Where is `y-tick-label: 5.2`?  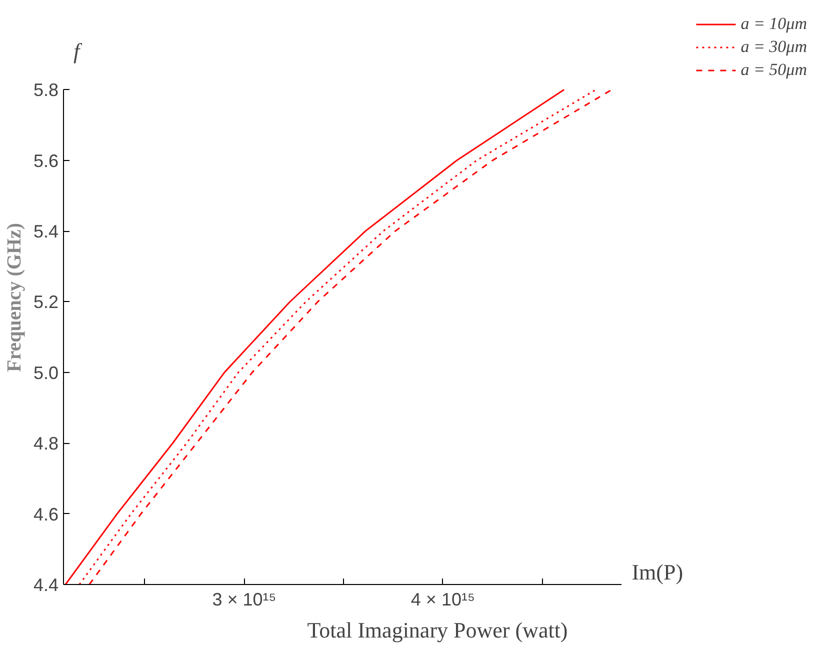 y-tick-label: 5.2 is located at coordinates (46, 302).